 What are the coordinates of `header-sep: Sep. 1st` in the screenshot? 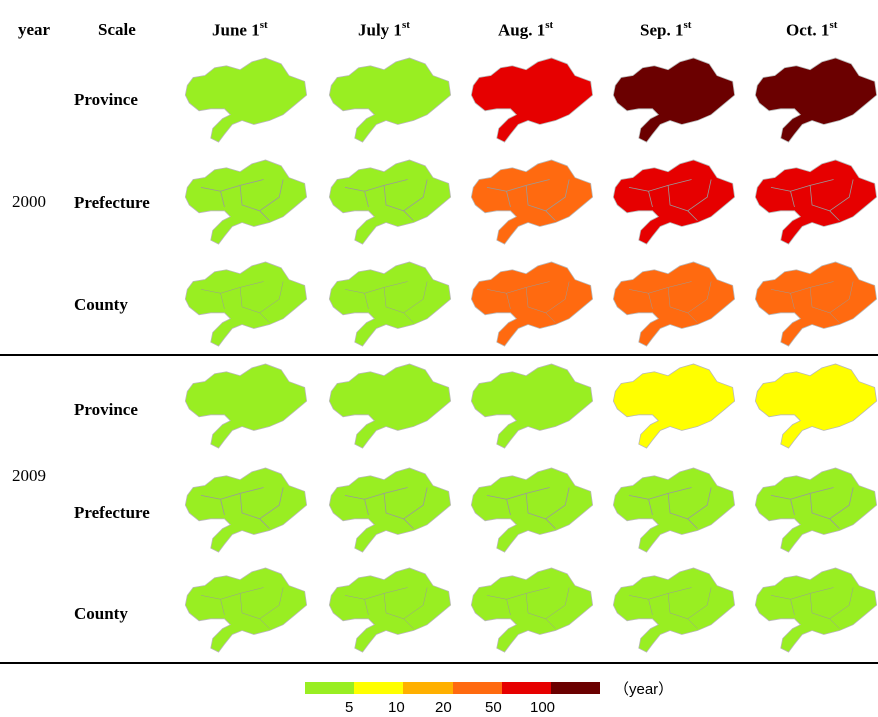 It's located at (666, 29).